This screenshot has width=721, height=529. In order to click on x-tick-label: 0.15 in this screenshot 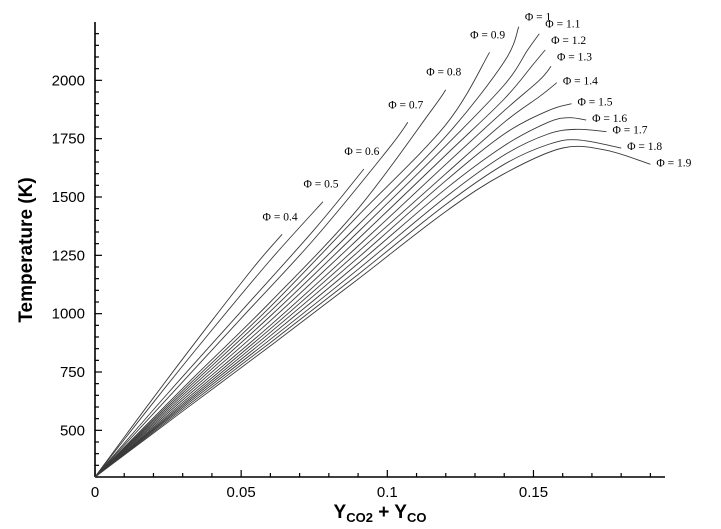, I will do `click(533, 492)`.